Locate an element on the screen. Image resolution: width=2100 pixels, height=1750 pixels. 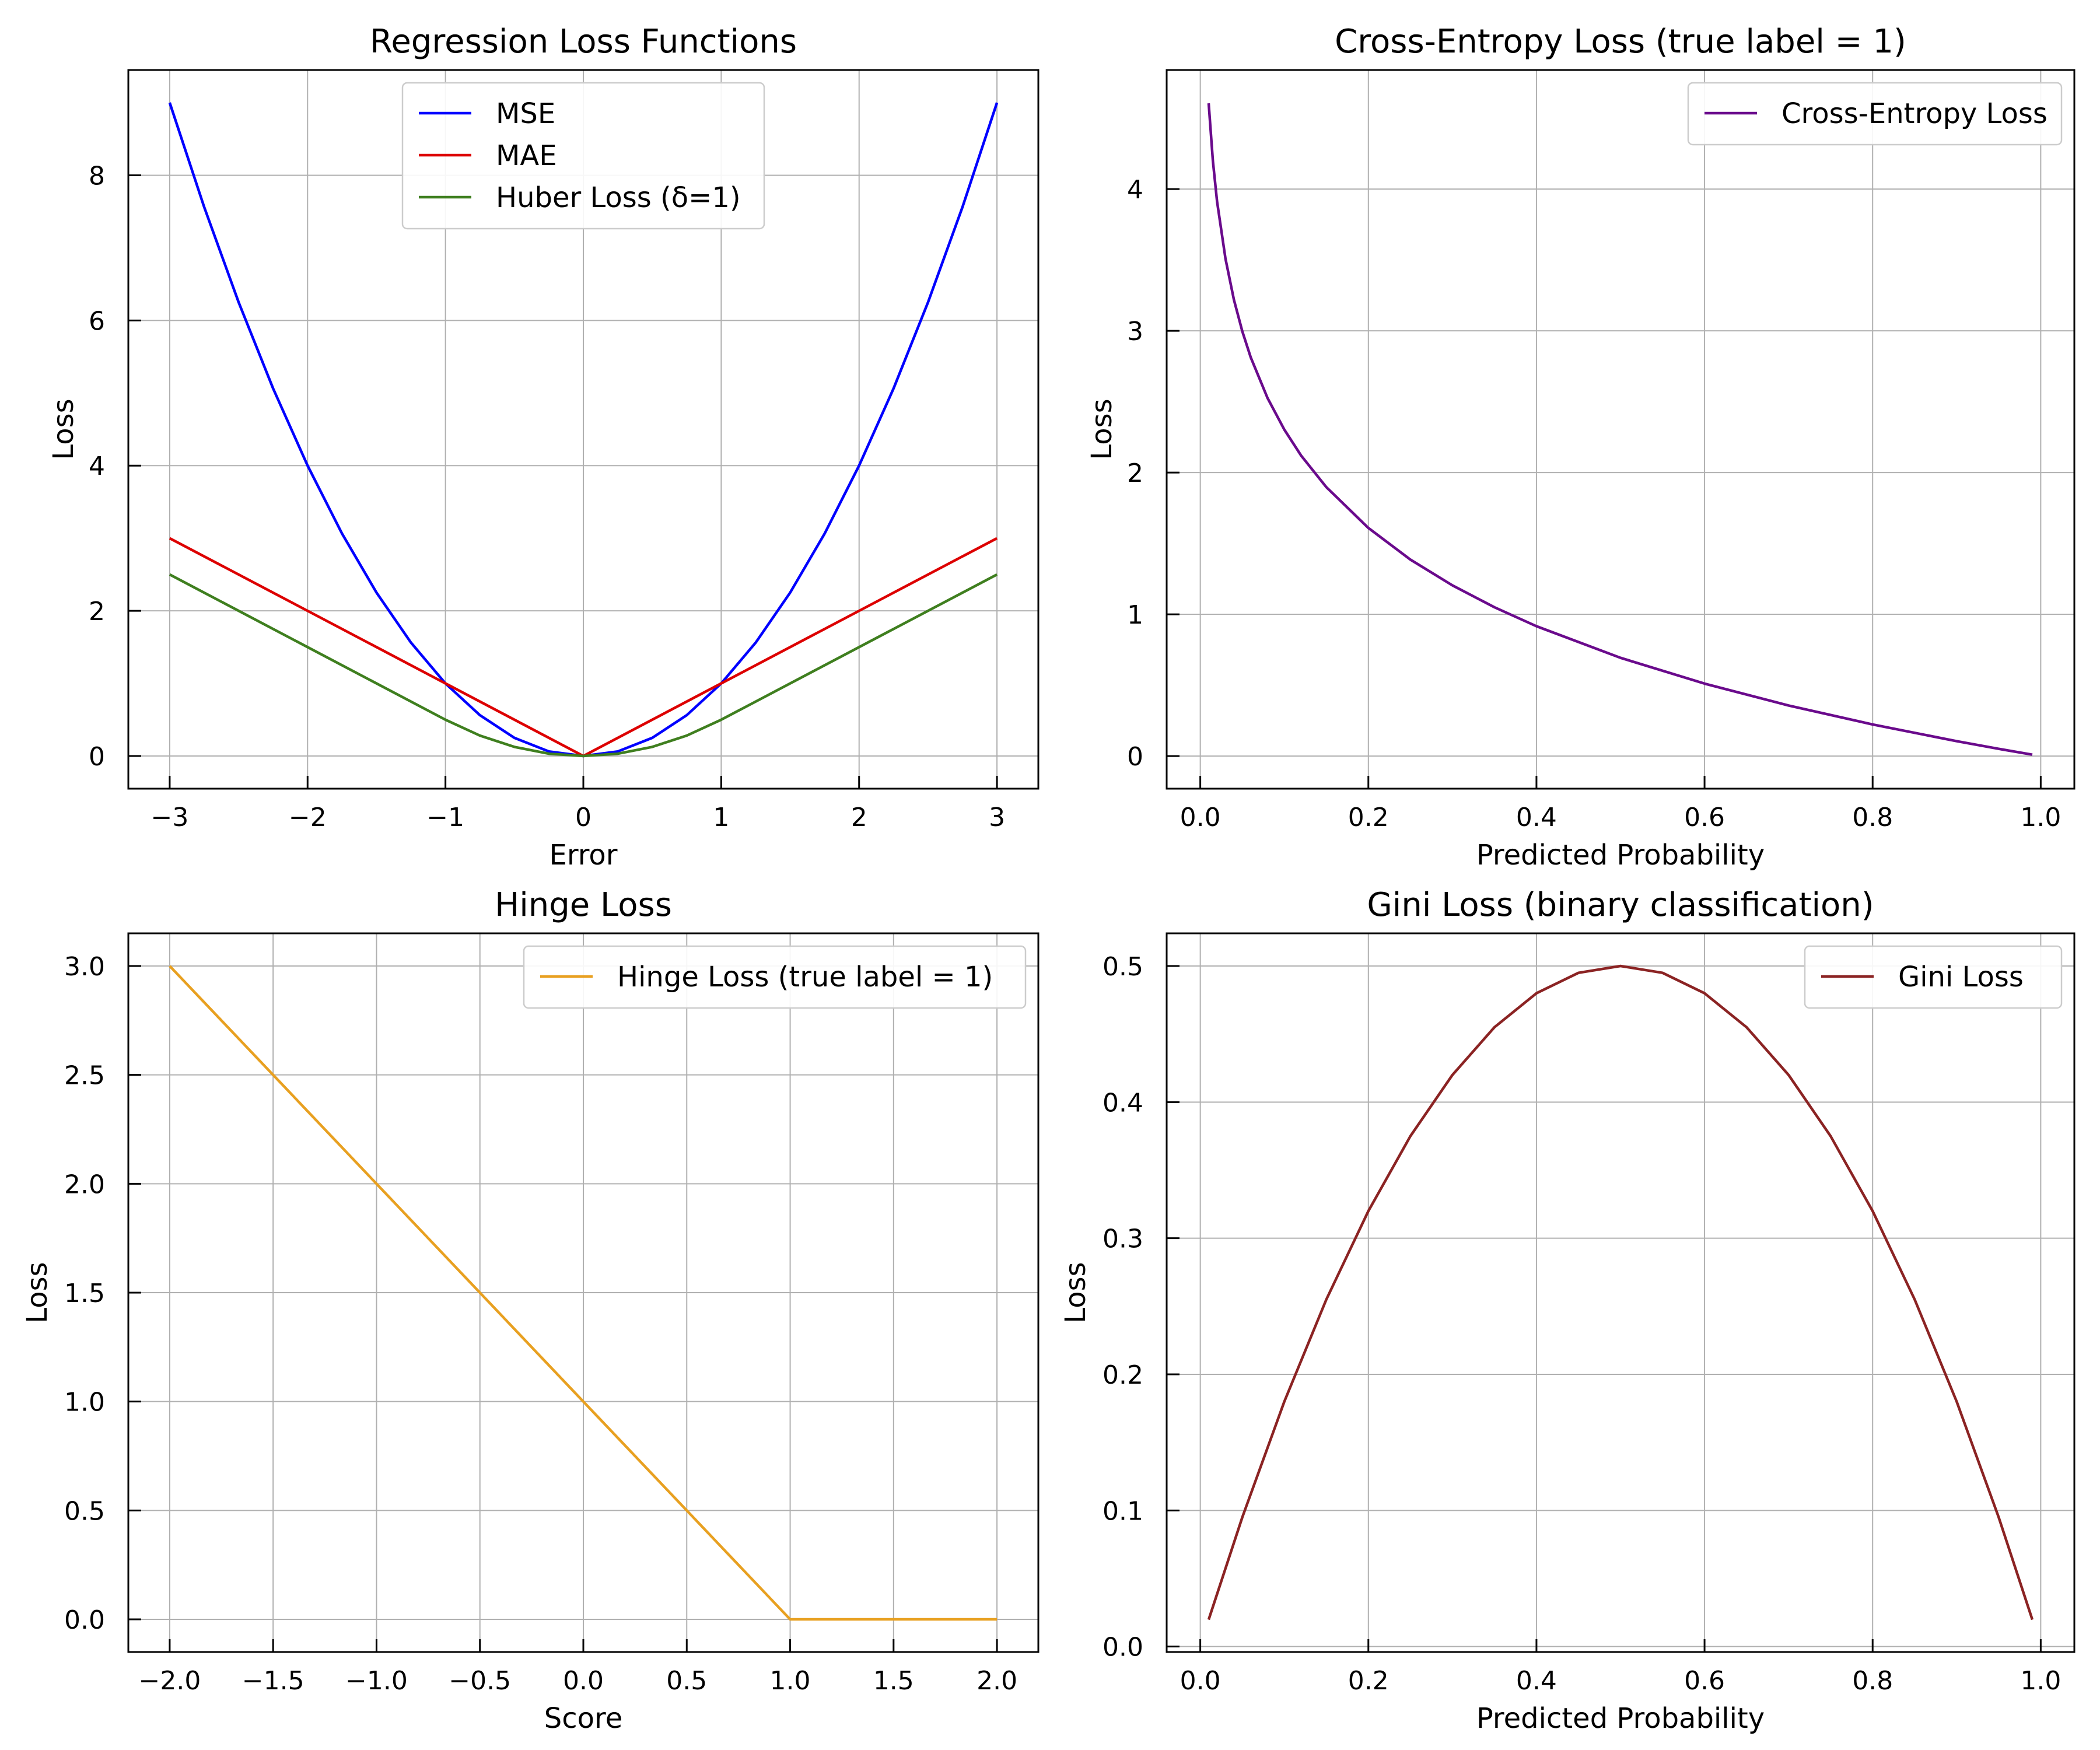
y-tick-label: 1 is located at coordinates (1135, 615).